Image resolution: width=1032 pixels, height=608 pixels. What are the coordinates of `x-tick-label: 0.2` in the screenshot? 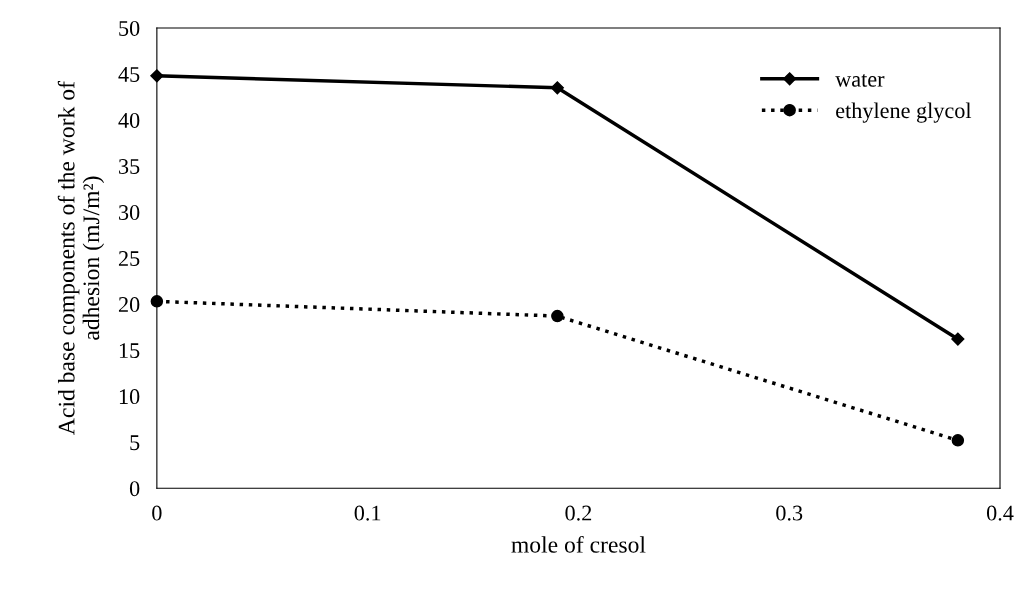 It's located at (578, 513).